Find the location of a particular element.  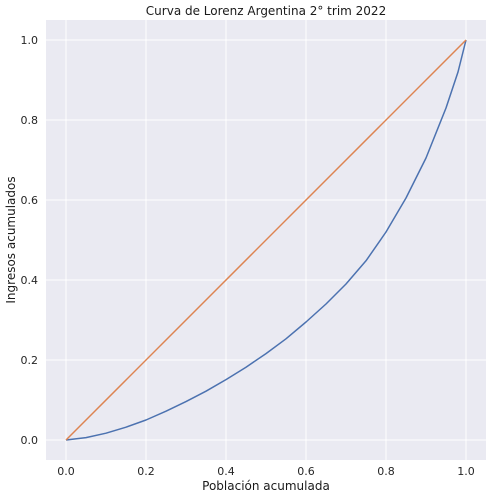

y-tick-label: 0.8 is located at coordinates (30, 120).